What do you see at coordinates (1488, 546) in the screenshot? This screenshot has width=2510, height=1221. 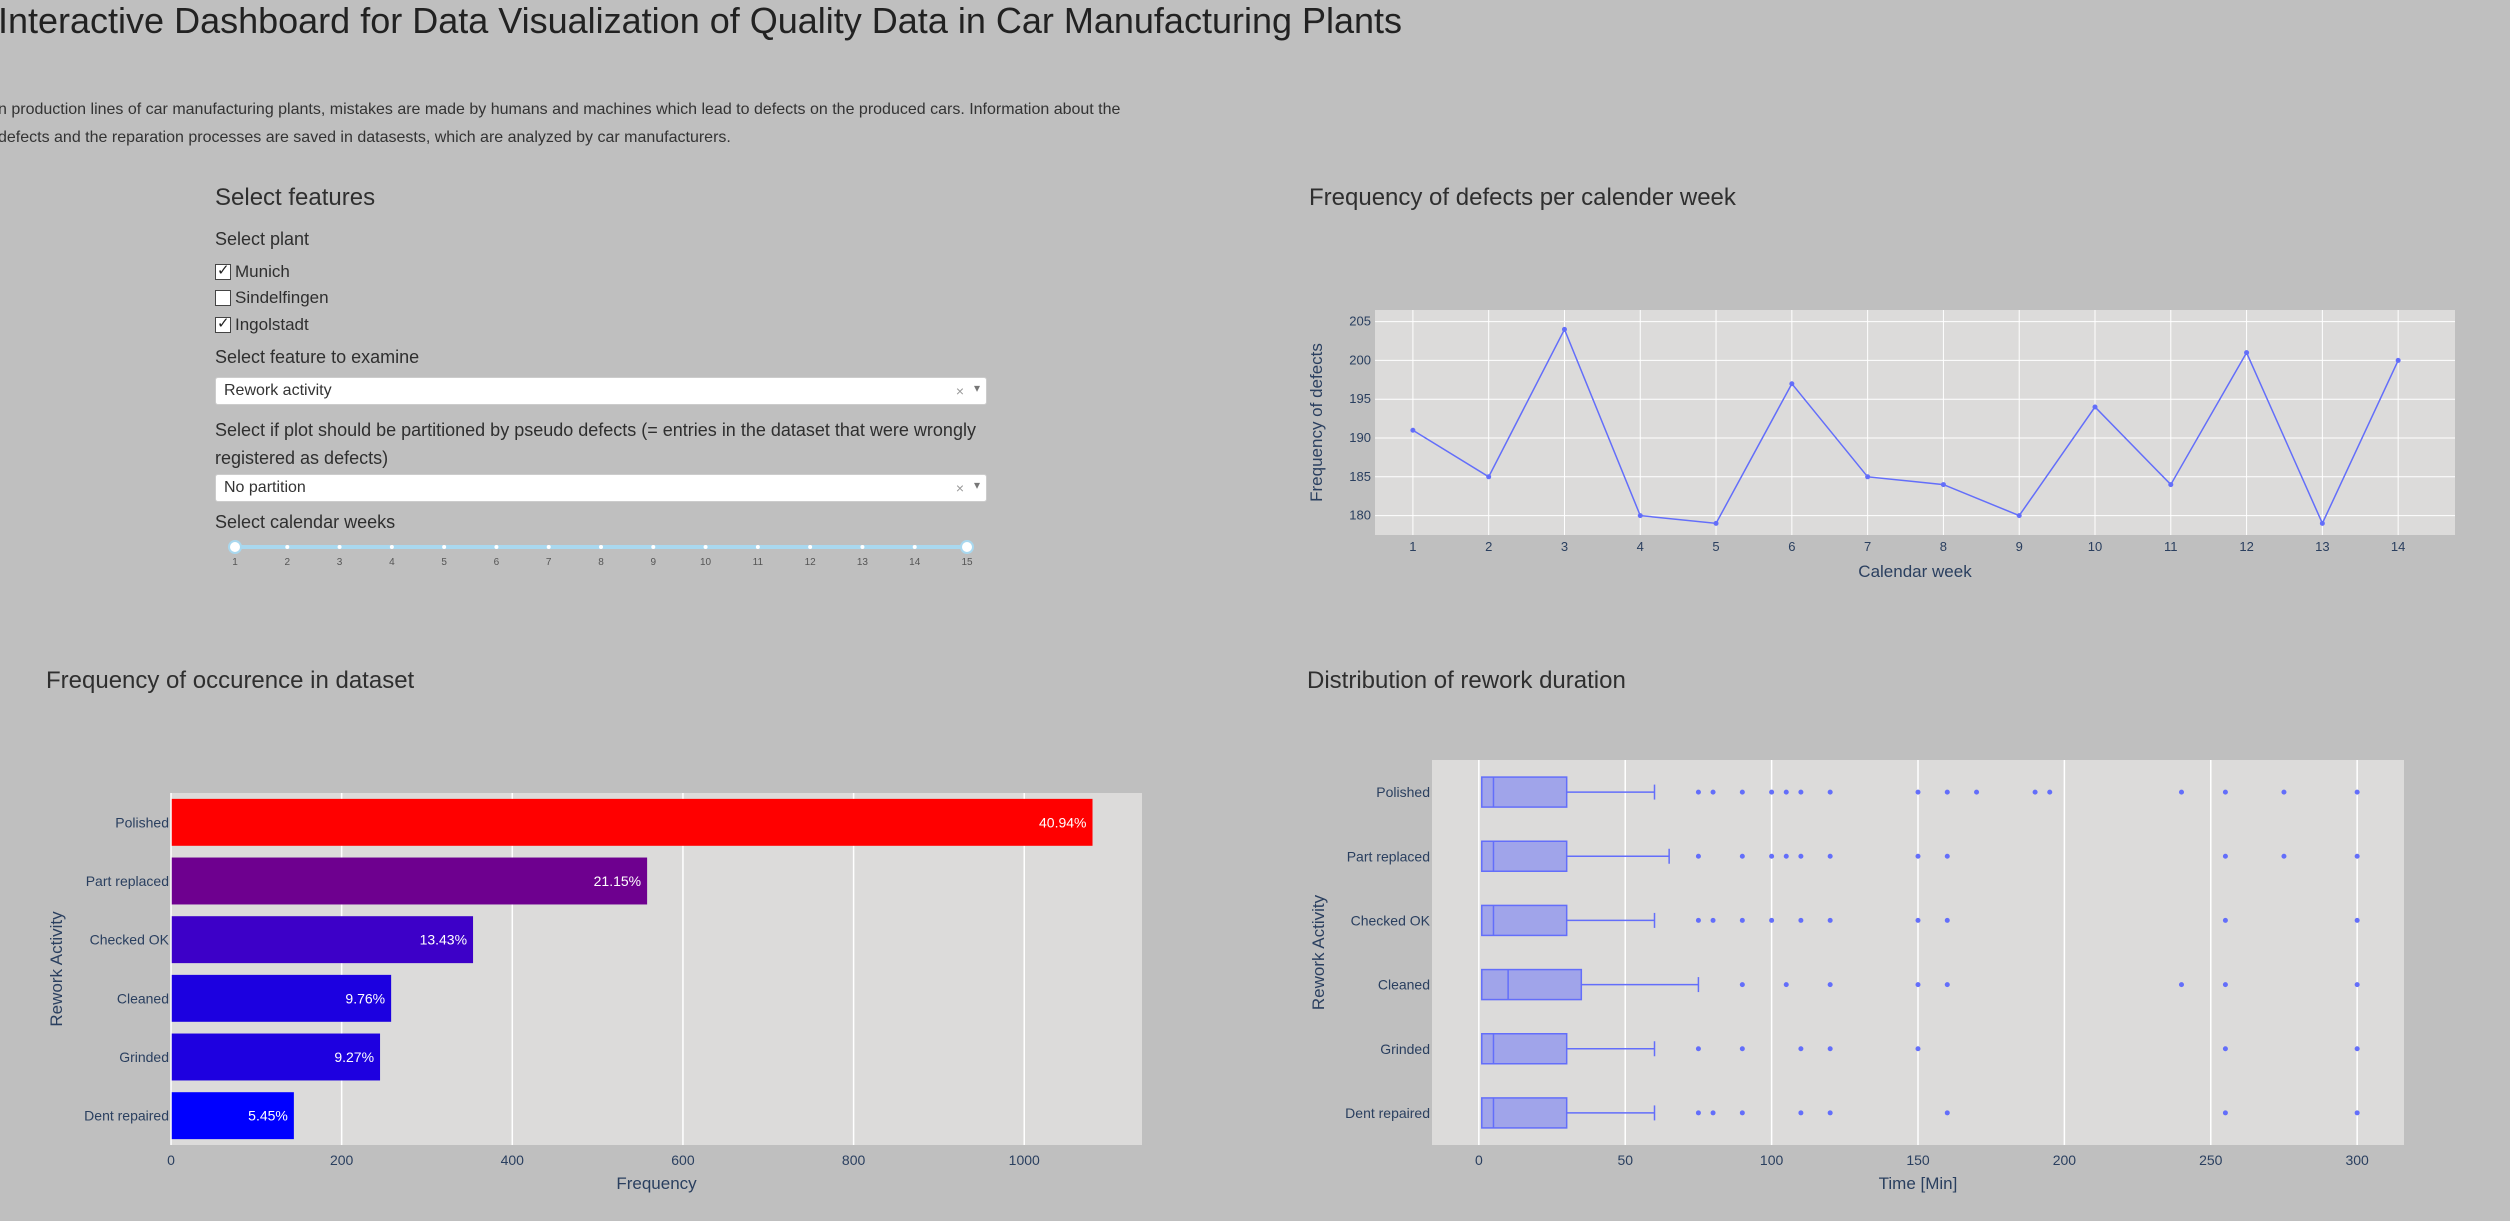 I see `x-tick-label: 2` at bounding box center [1488, 546].